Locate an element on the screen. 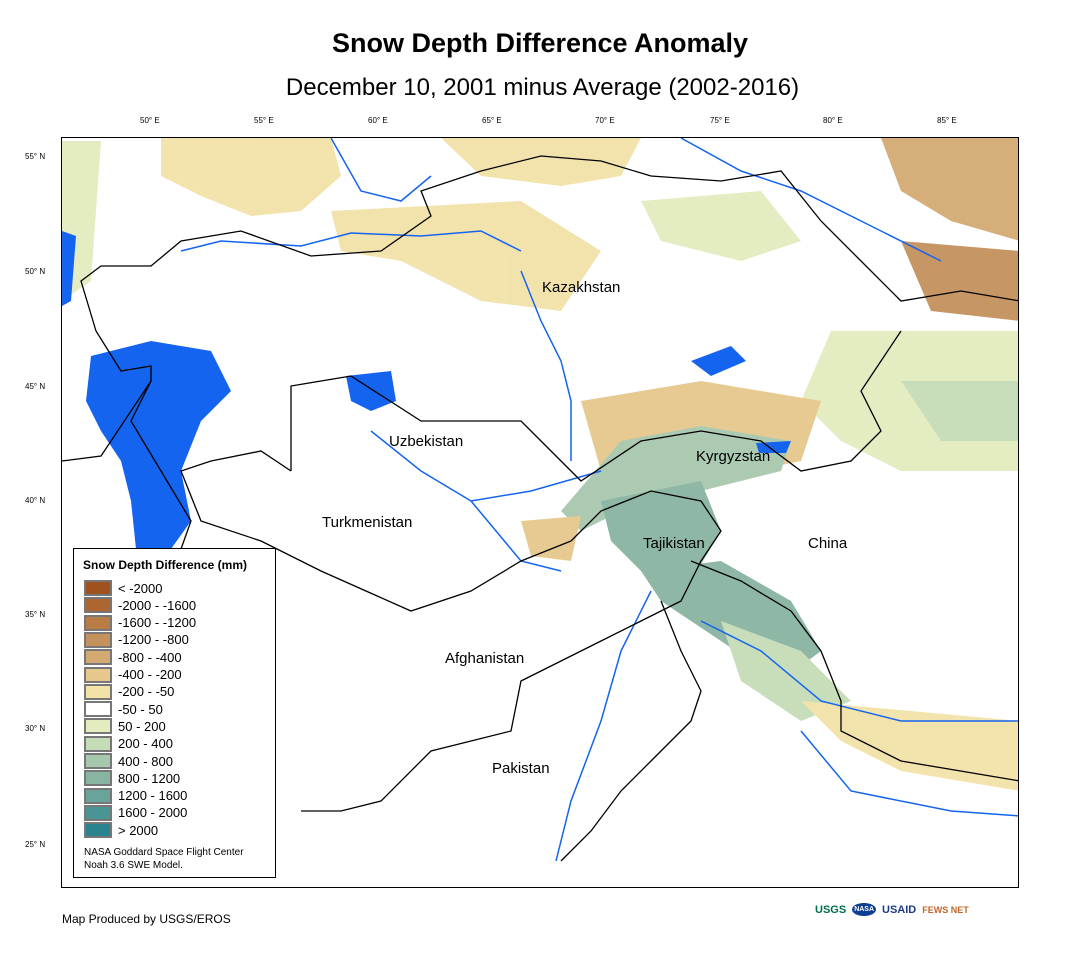 This screenshot has width=1080, height=960. legend-label: -400 - -200 is located at coordinates (150, 674).